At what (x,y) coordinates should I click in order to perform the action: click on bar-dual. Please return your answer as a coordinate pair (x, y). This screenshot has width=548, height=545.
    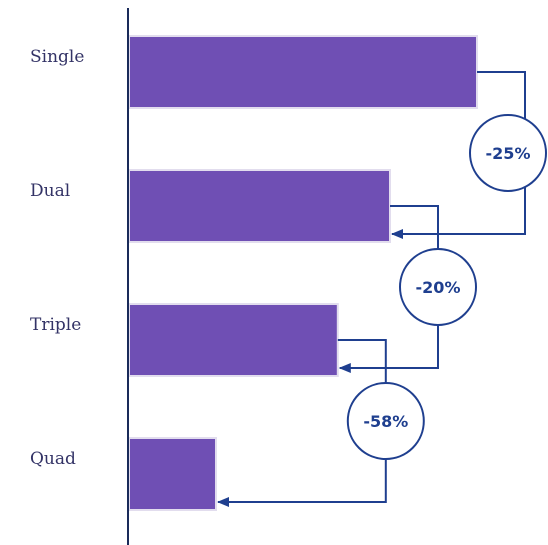
    Looking at the image, I should click on (259, 206).